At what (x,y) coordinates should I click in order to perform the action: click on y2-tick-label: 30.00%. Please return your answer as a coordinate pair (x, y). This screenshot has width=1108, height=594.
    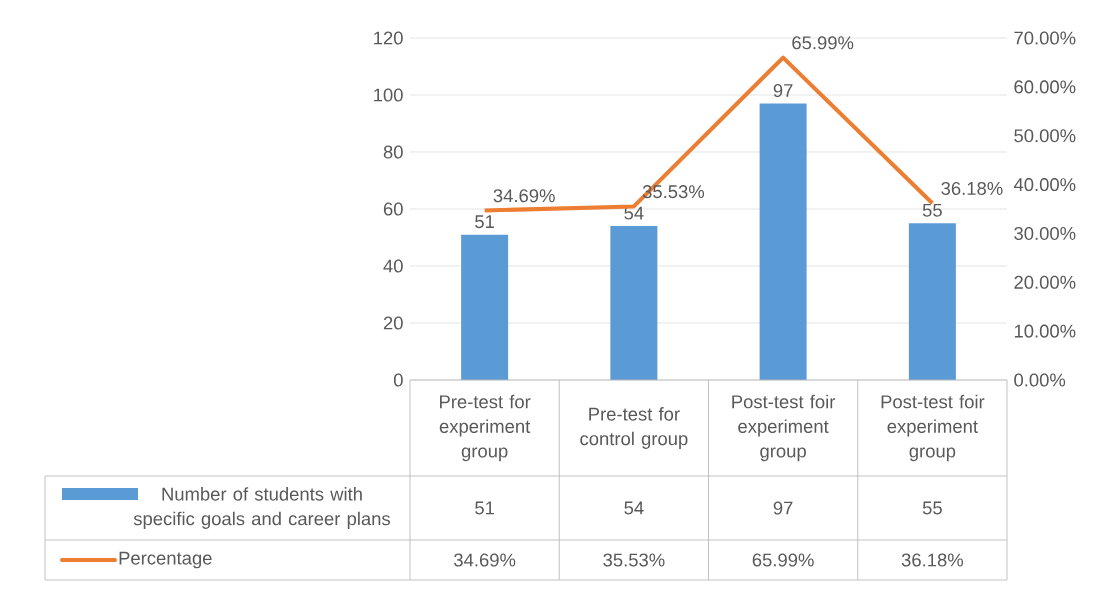
    Looking at the image, I should click on (1045, 233).